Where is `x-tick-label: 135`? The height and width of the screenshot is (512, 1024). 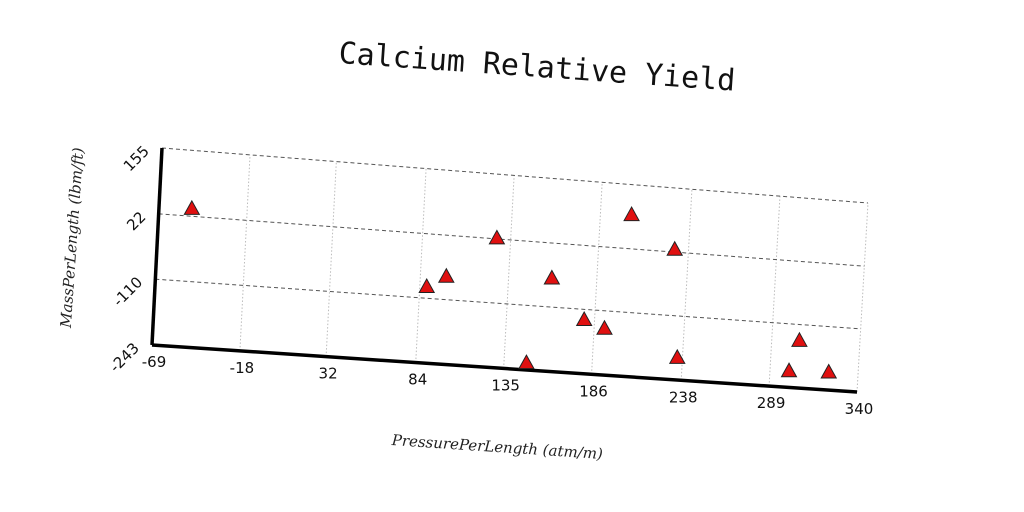 x-tick-label: 135 is located at coordinates (505, 385).